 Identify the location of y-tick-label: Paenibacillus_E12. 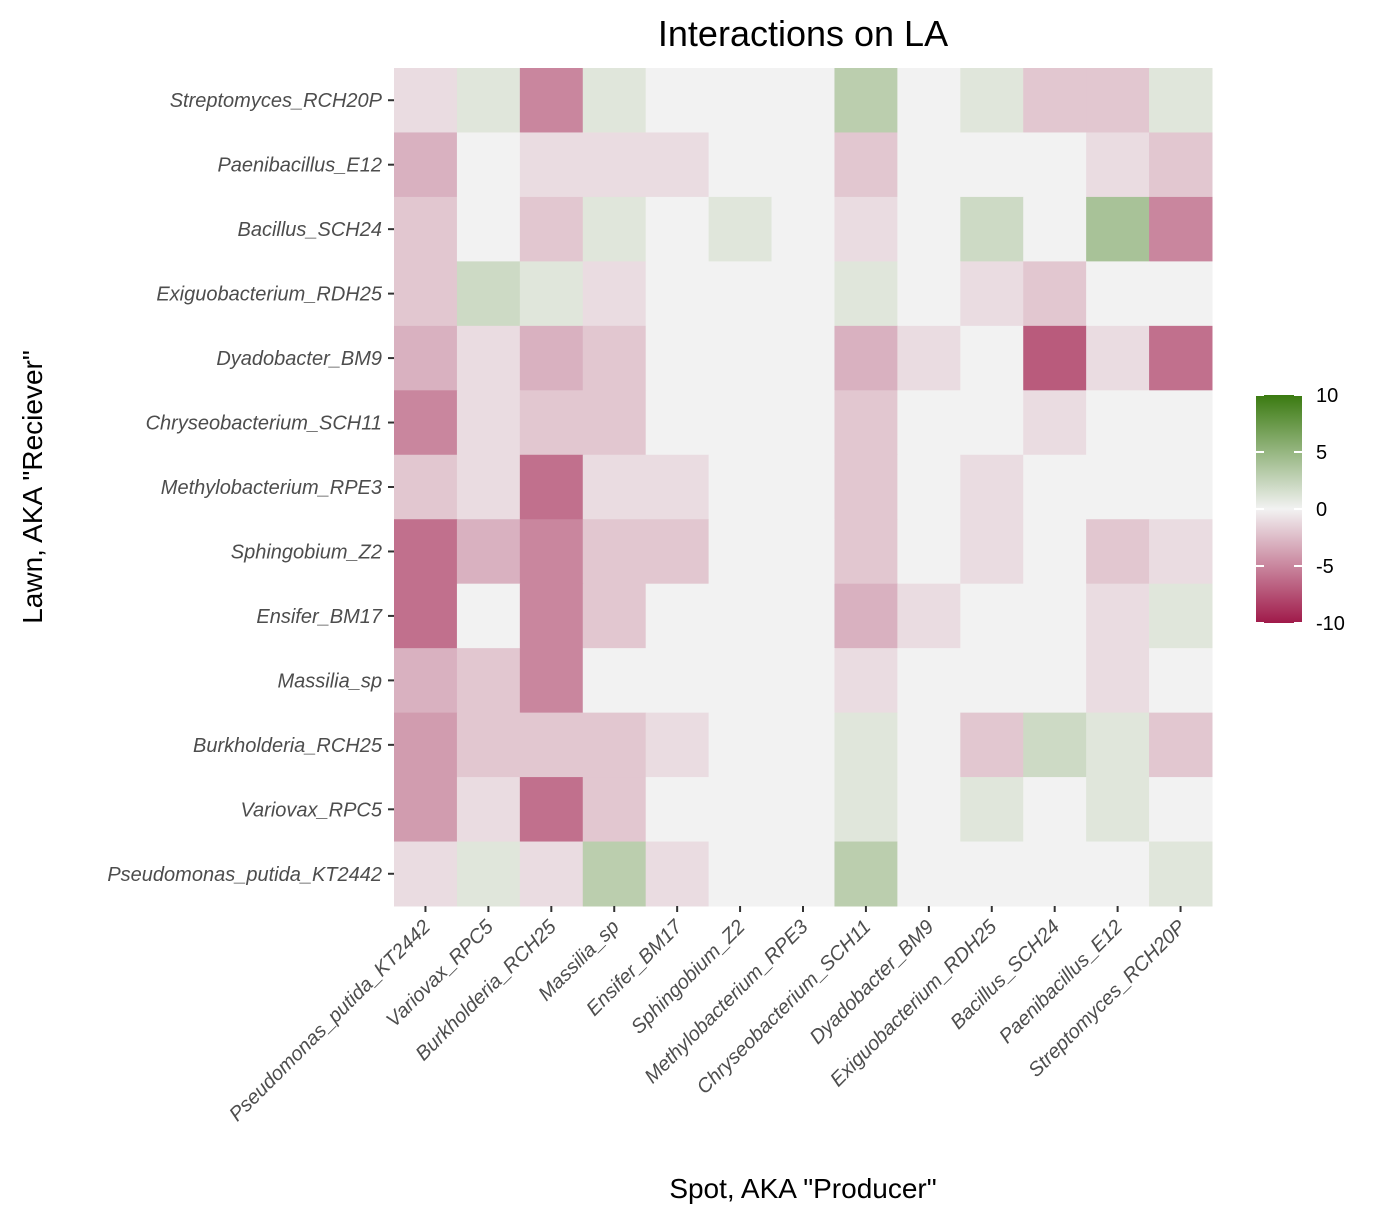
(299, 166).